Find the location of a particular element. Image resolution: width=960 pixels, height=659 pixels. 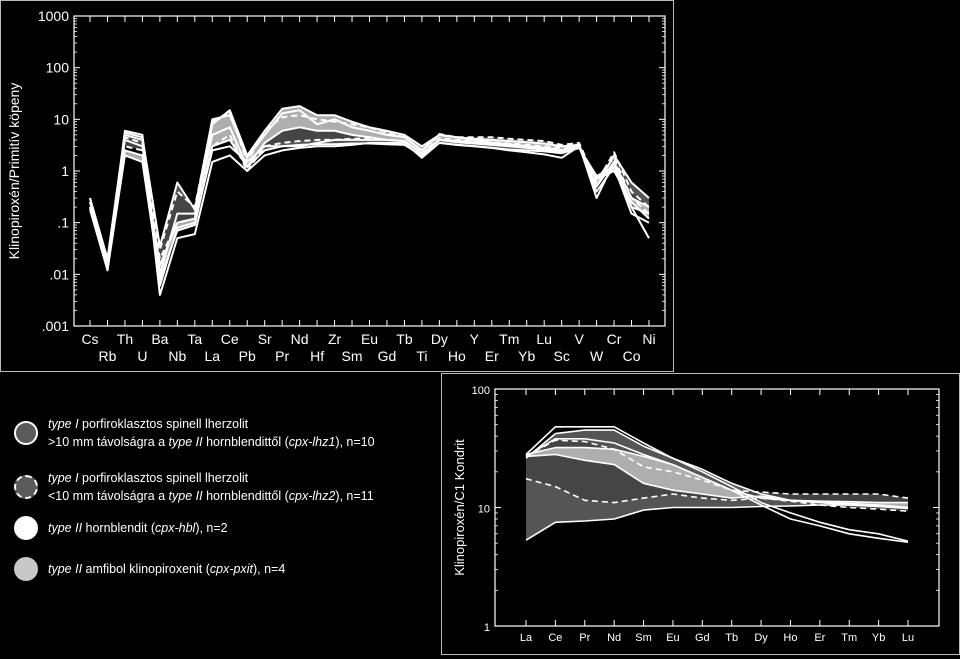

series-line-cpx-lhz1 is located at coordinates (717, 469).